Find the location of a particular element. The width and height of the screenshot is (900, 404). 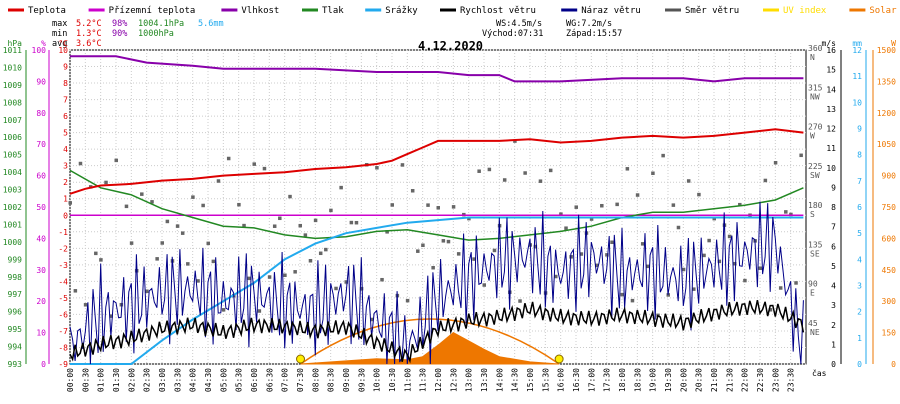

x-tick-label: 01:00 is located at coordinates (101, 380).